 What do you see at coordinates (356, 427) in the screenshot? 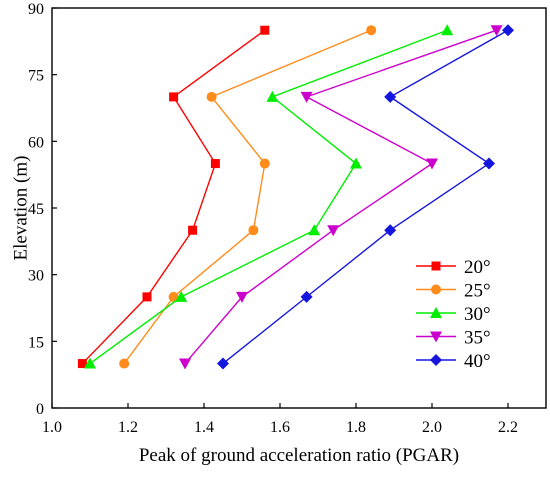
I see `x-tick-label: 1.8` at bounding box center [356, 427].